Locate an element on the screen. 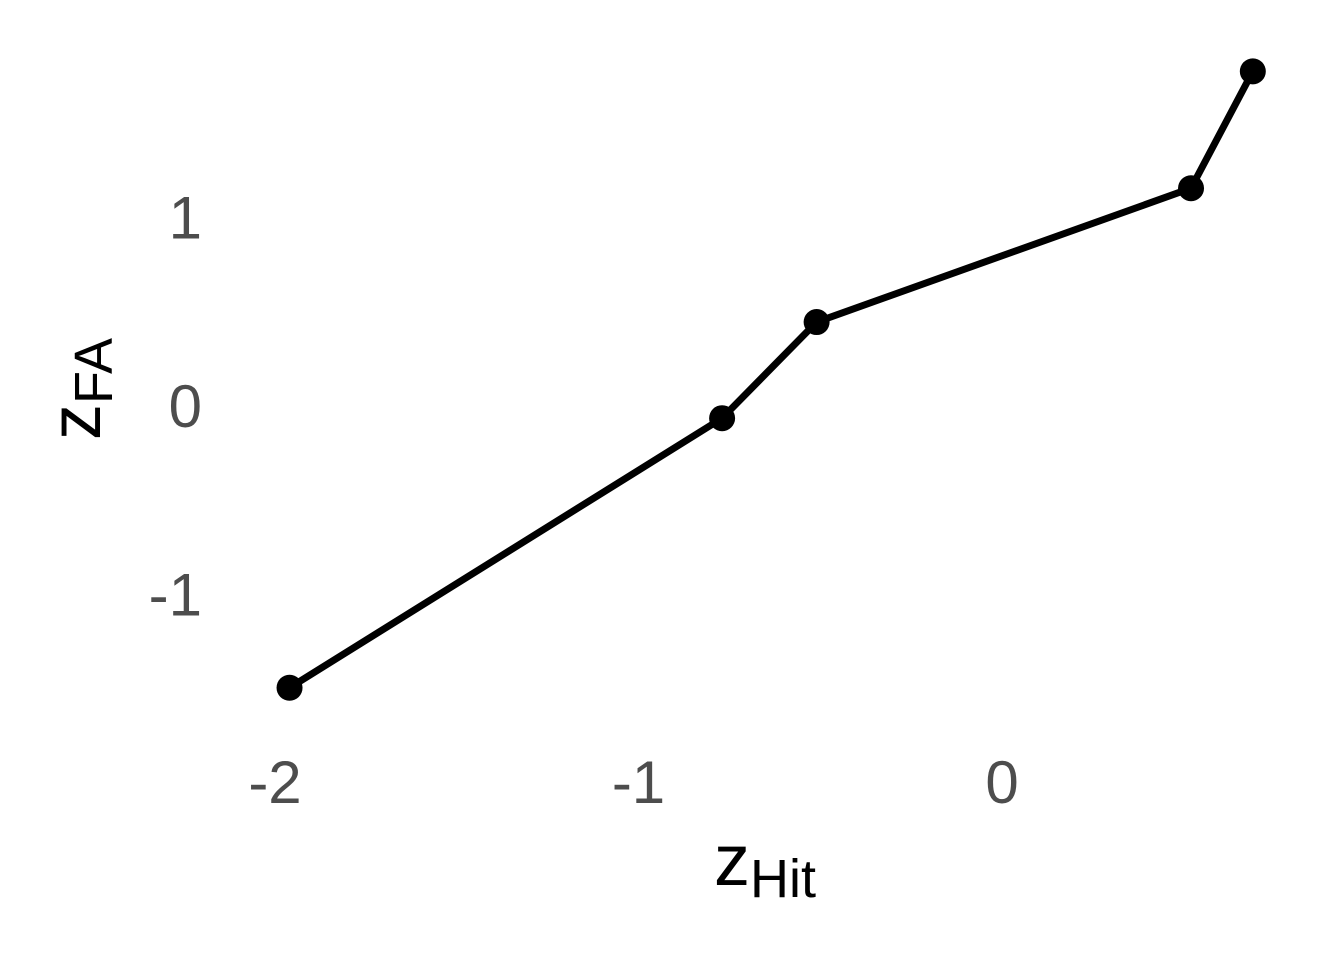 This screenshot has width=1344, height=960. x-tick-label: 0 is located at coordinates (1001, 782).